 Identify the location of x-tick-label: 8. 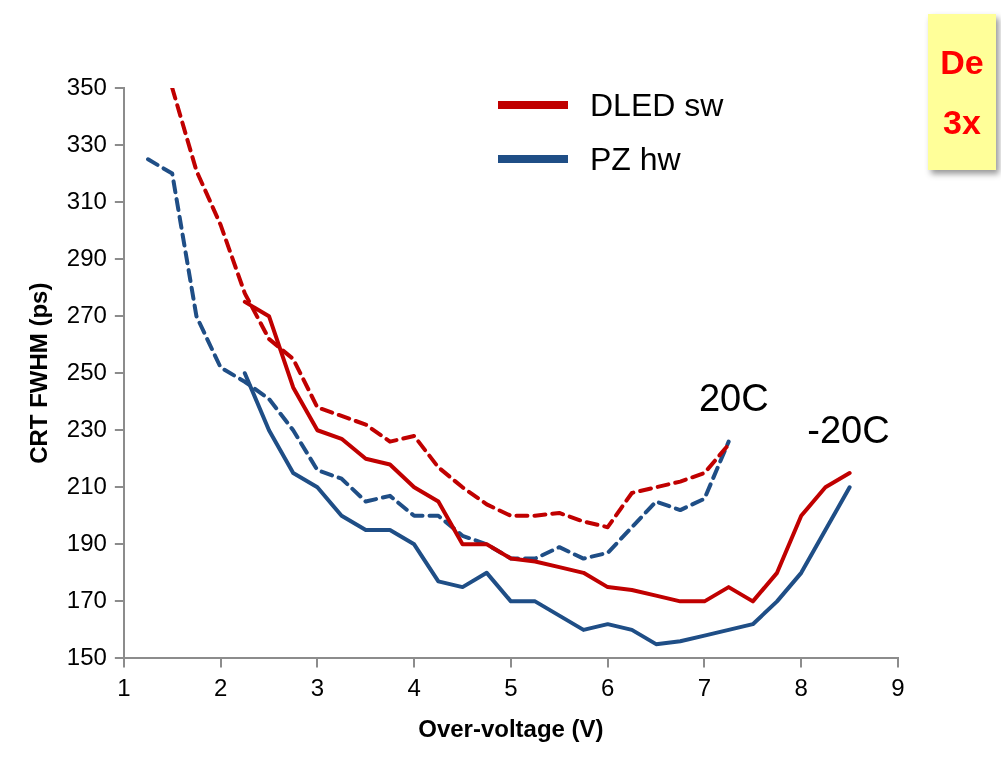
(801, 688).